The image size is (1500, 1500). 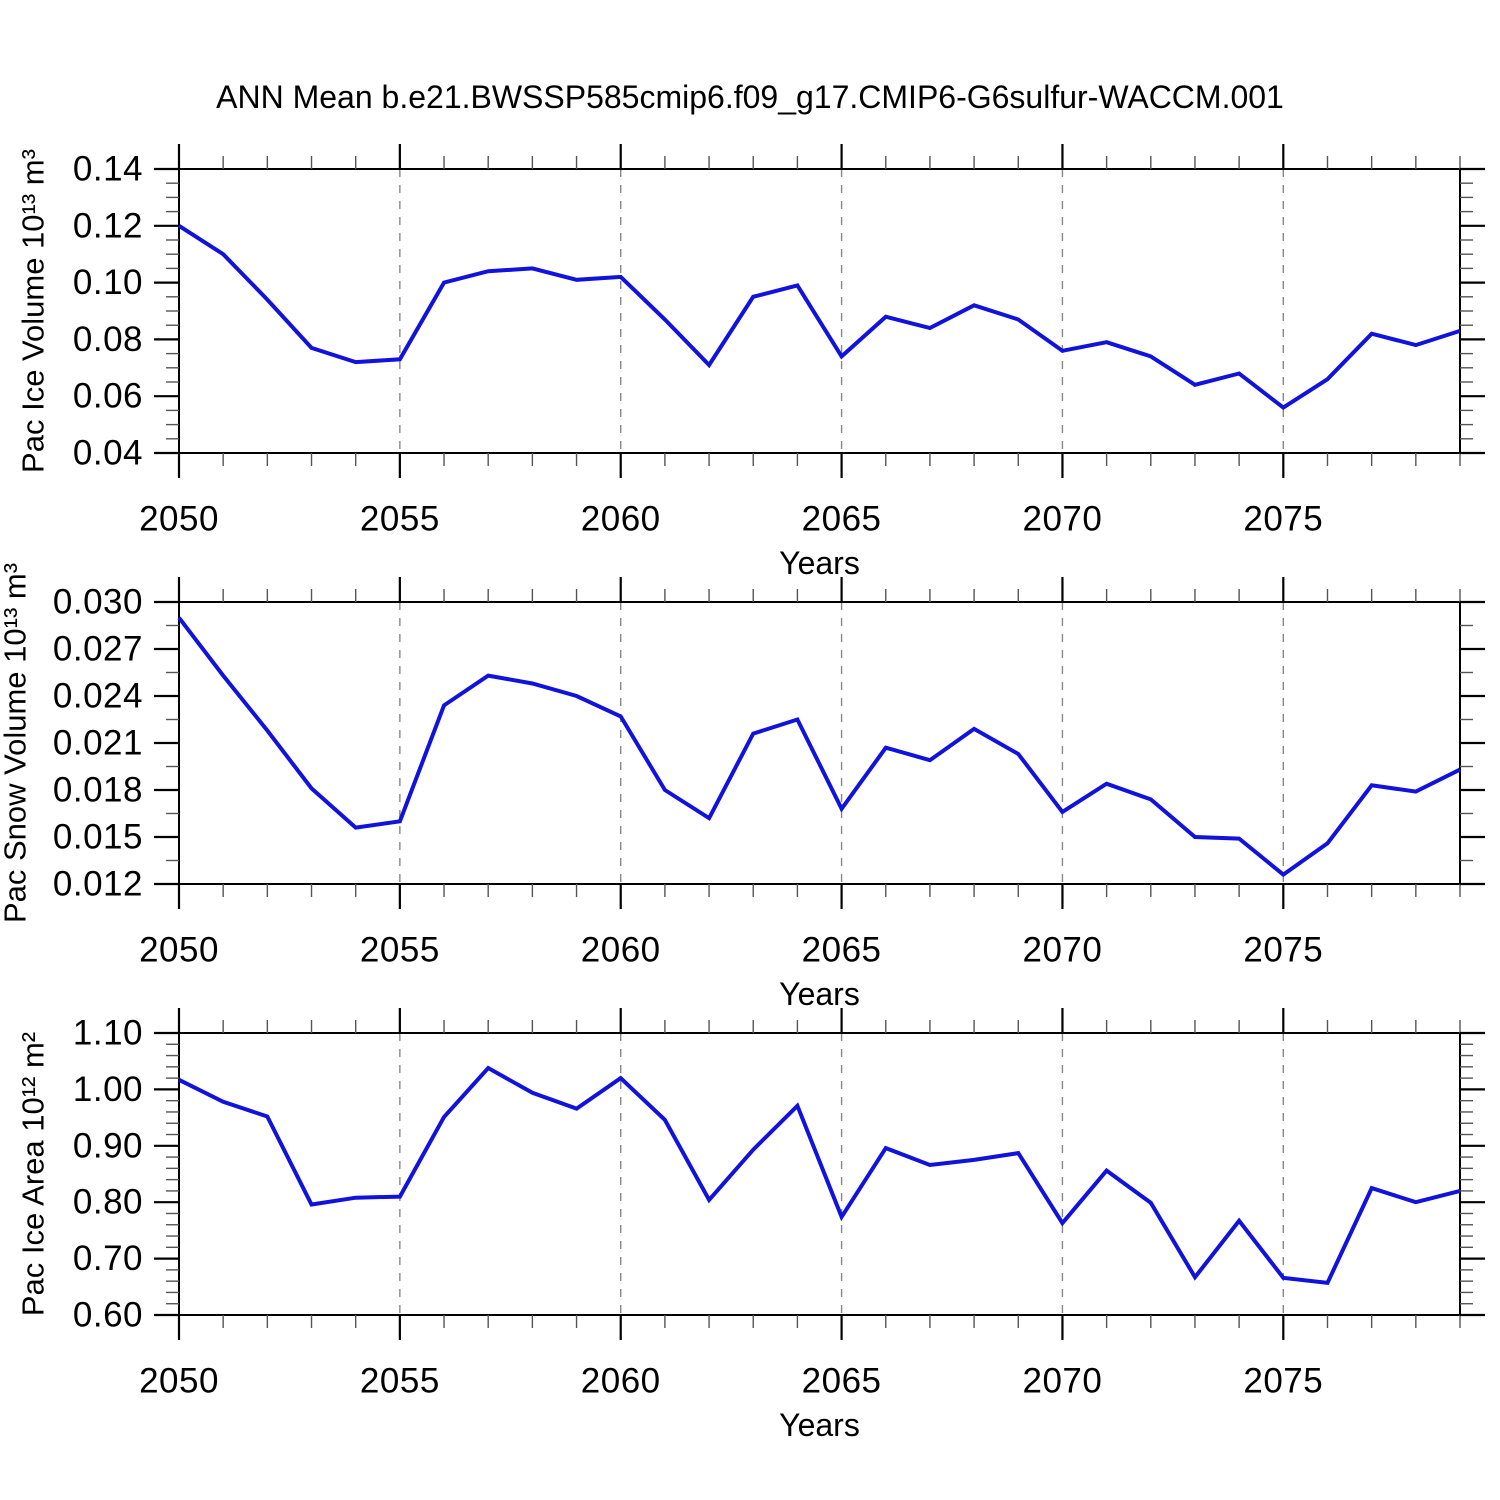 I want to click on y-tick-label: 1.10, so click(x=108, y=1033).